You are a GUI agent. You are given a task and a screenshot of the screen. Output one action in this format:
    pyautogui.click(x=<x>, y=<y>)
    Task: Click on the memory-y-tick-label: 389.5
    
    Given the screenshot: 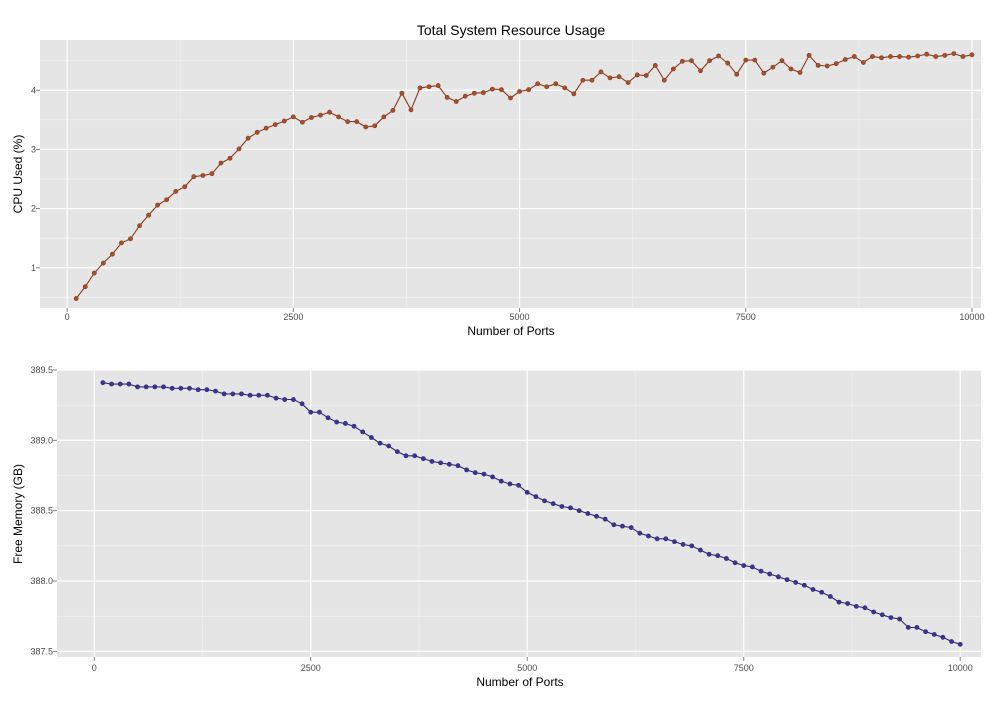 What is the action you would take?
    pyautogui.click(x=41, y=370)
    